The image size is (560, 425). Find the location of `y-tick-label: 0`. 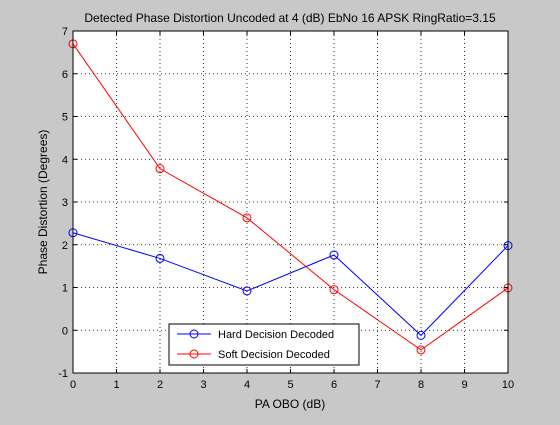

y-tick-label: 0 is located at coordinates (65, 331).